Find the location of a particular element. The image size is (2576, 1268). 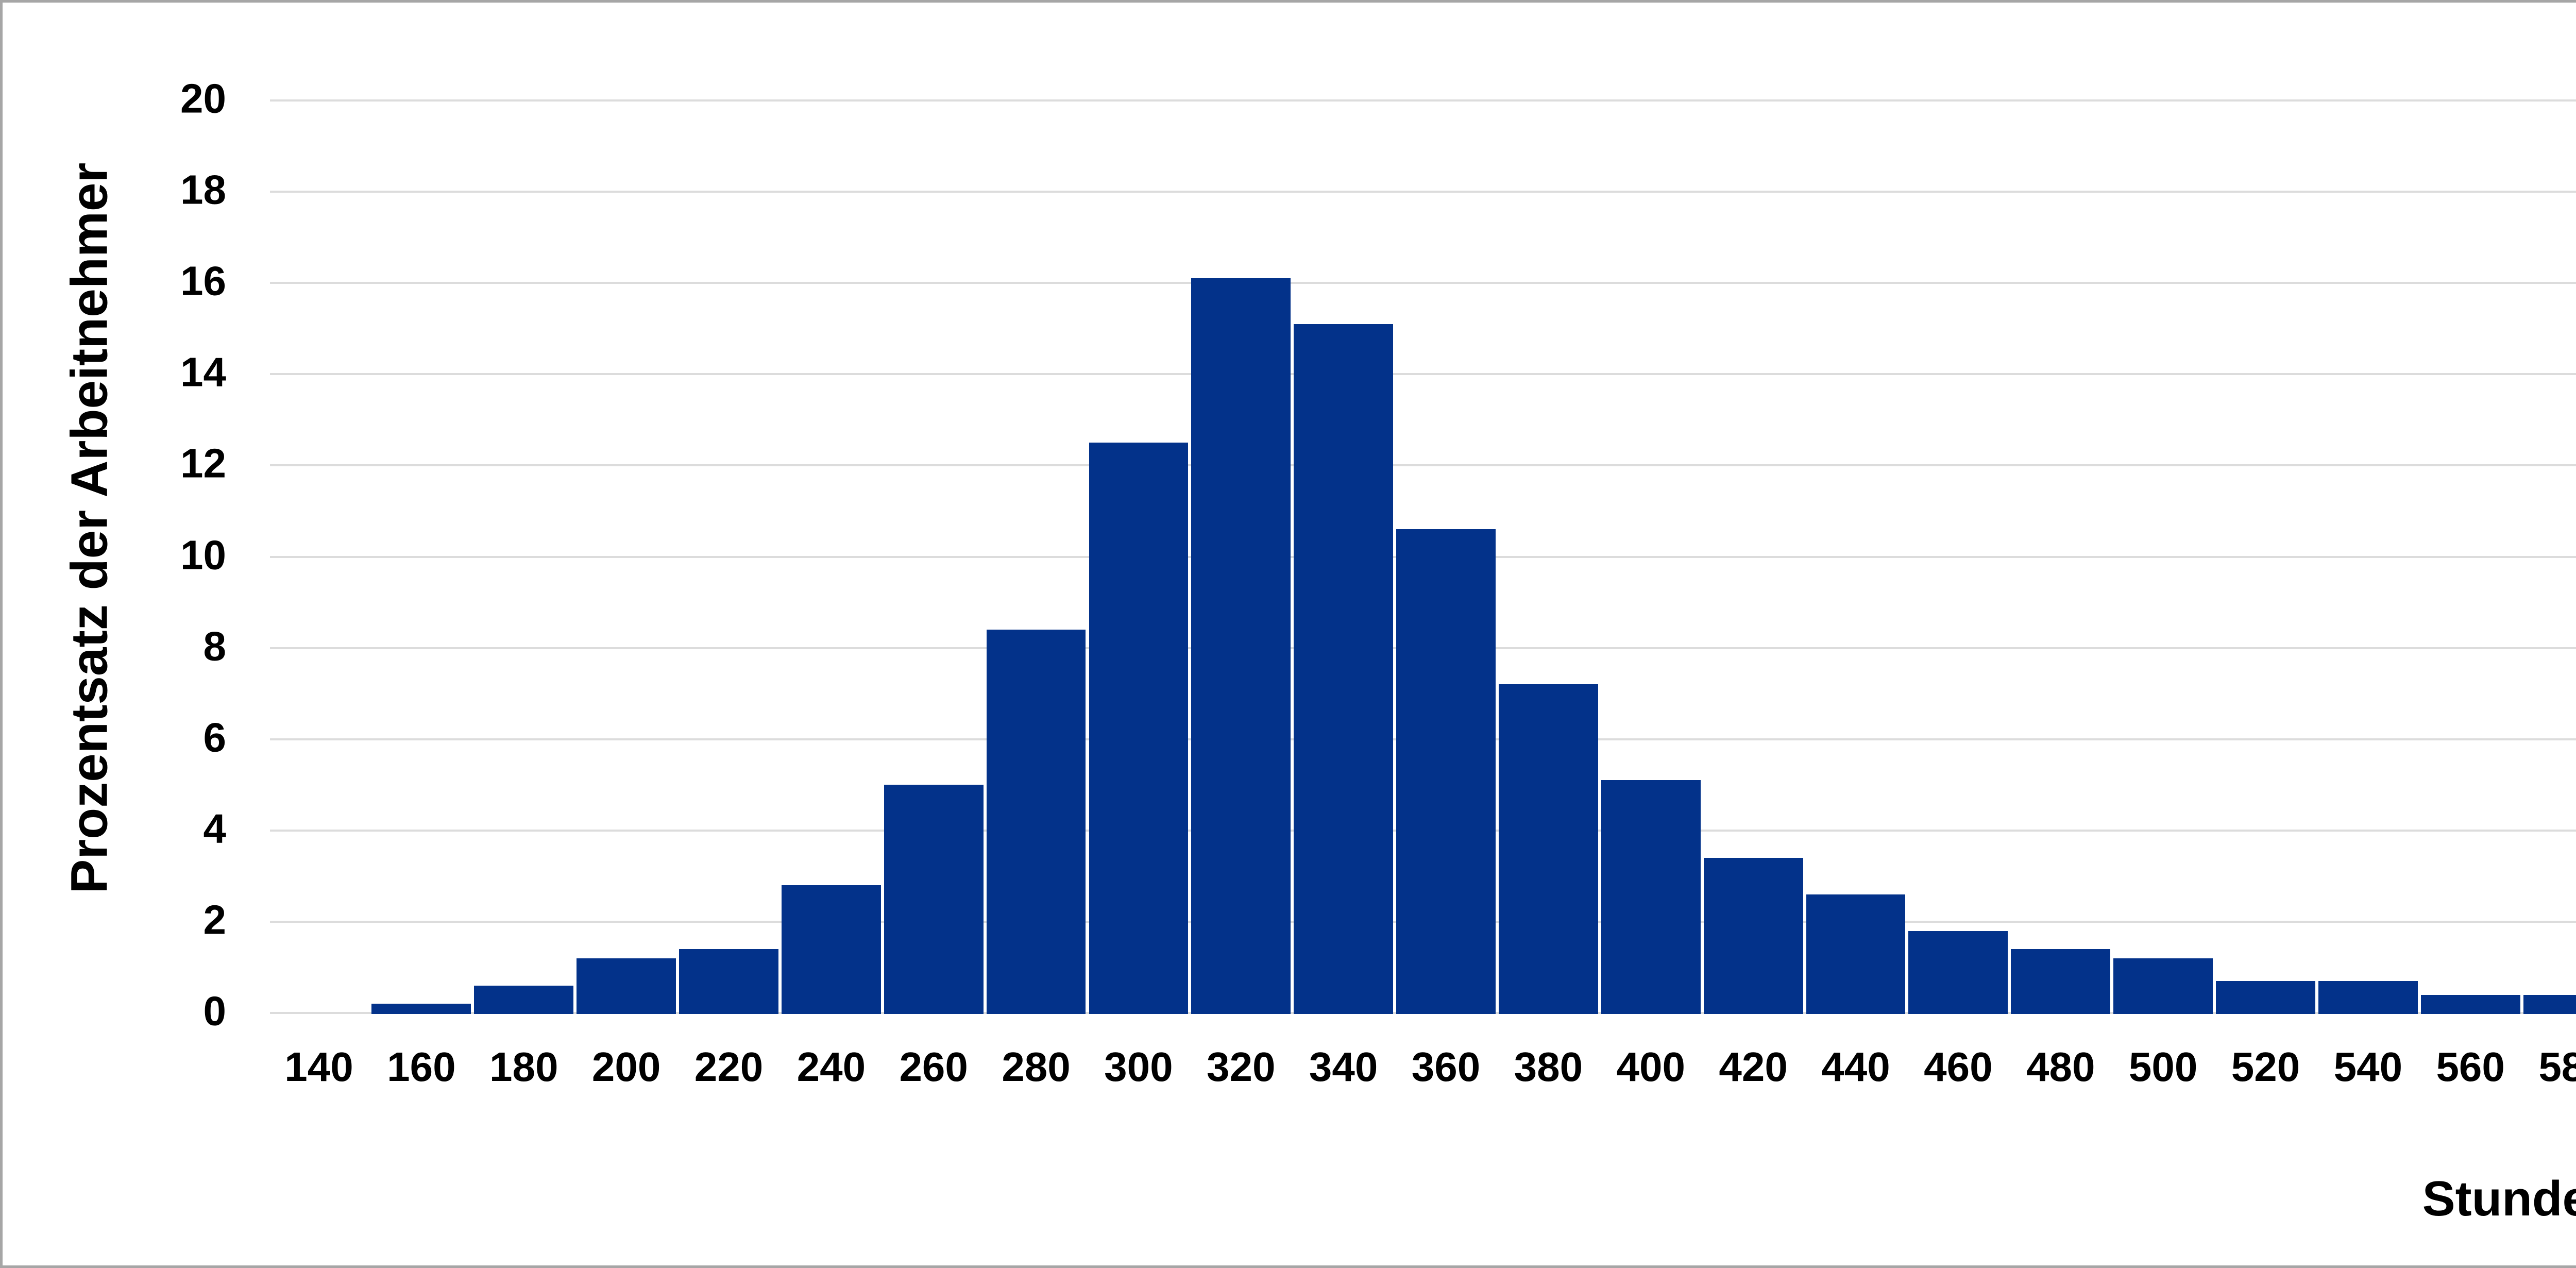

x-tick-label: 160 is located at coordinates (421, 1067).